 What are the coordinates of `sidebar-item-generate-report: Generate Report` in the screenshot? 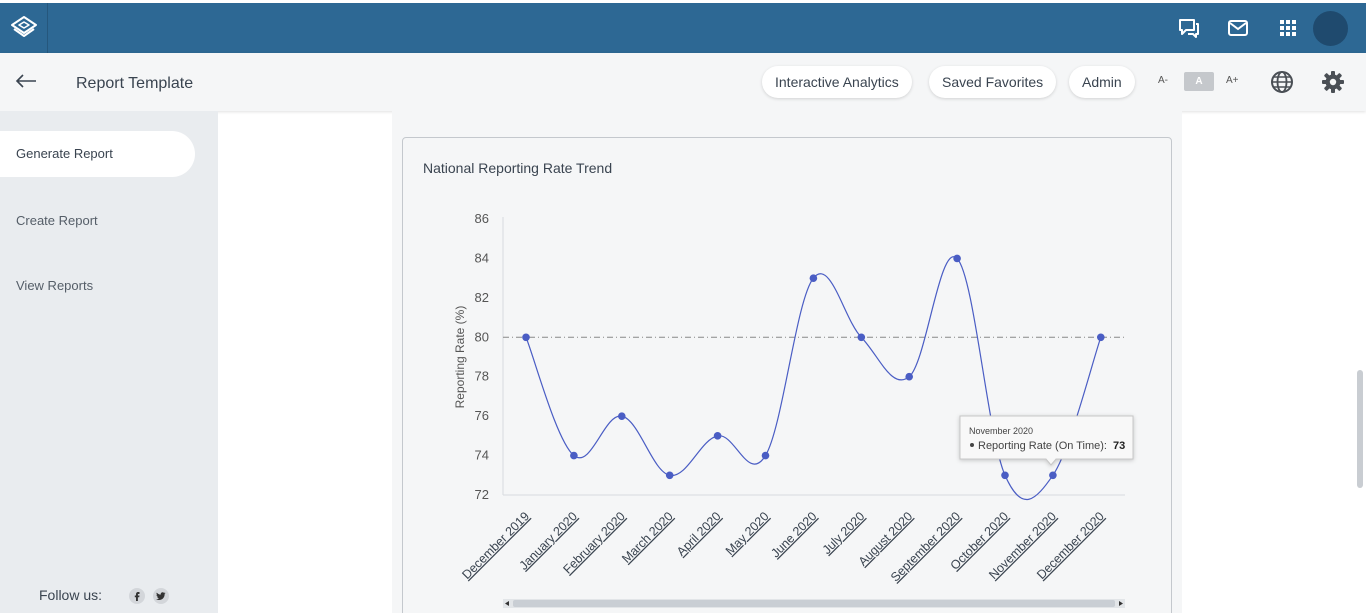 It's located at (97, 154).